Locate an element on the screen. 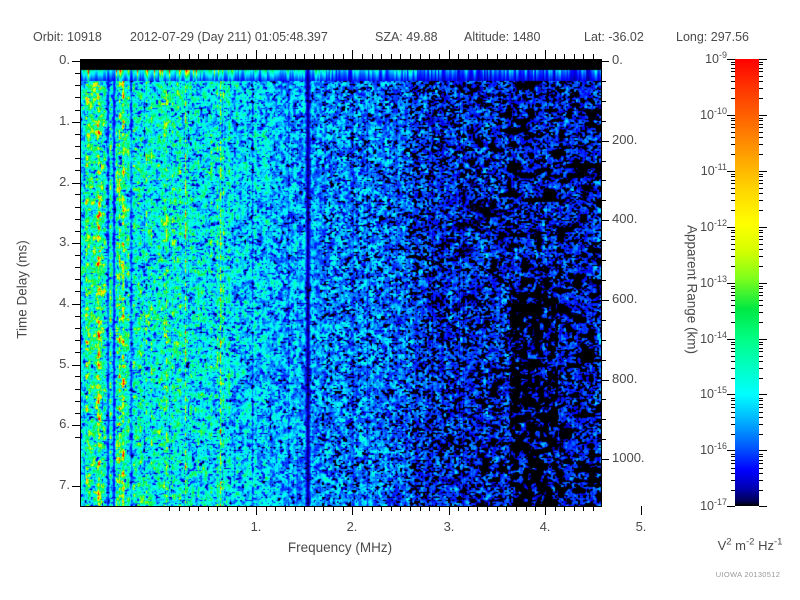  y-tick-label-right: 600. is located at coordinates (625, 298).